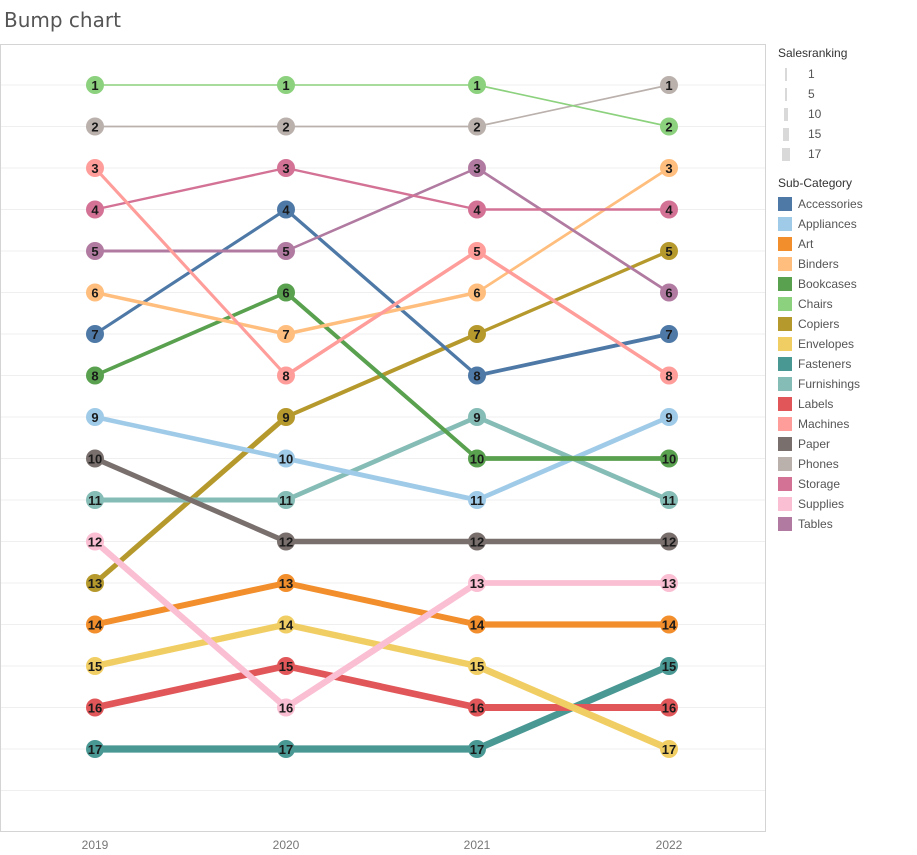 This screenshot has height=855, width=917. Describe the element at coordinates (815, 304) in the screenshot. I see `legend-label: Chairs` at that location.